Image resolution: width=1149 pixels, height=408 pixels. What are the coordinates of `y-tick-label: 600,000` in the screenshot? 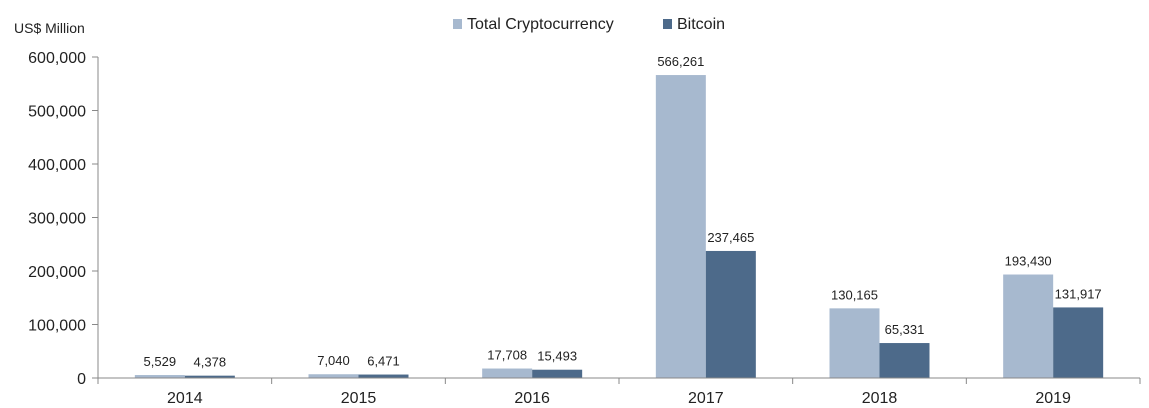 It's located at (57, 58).